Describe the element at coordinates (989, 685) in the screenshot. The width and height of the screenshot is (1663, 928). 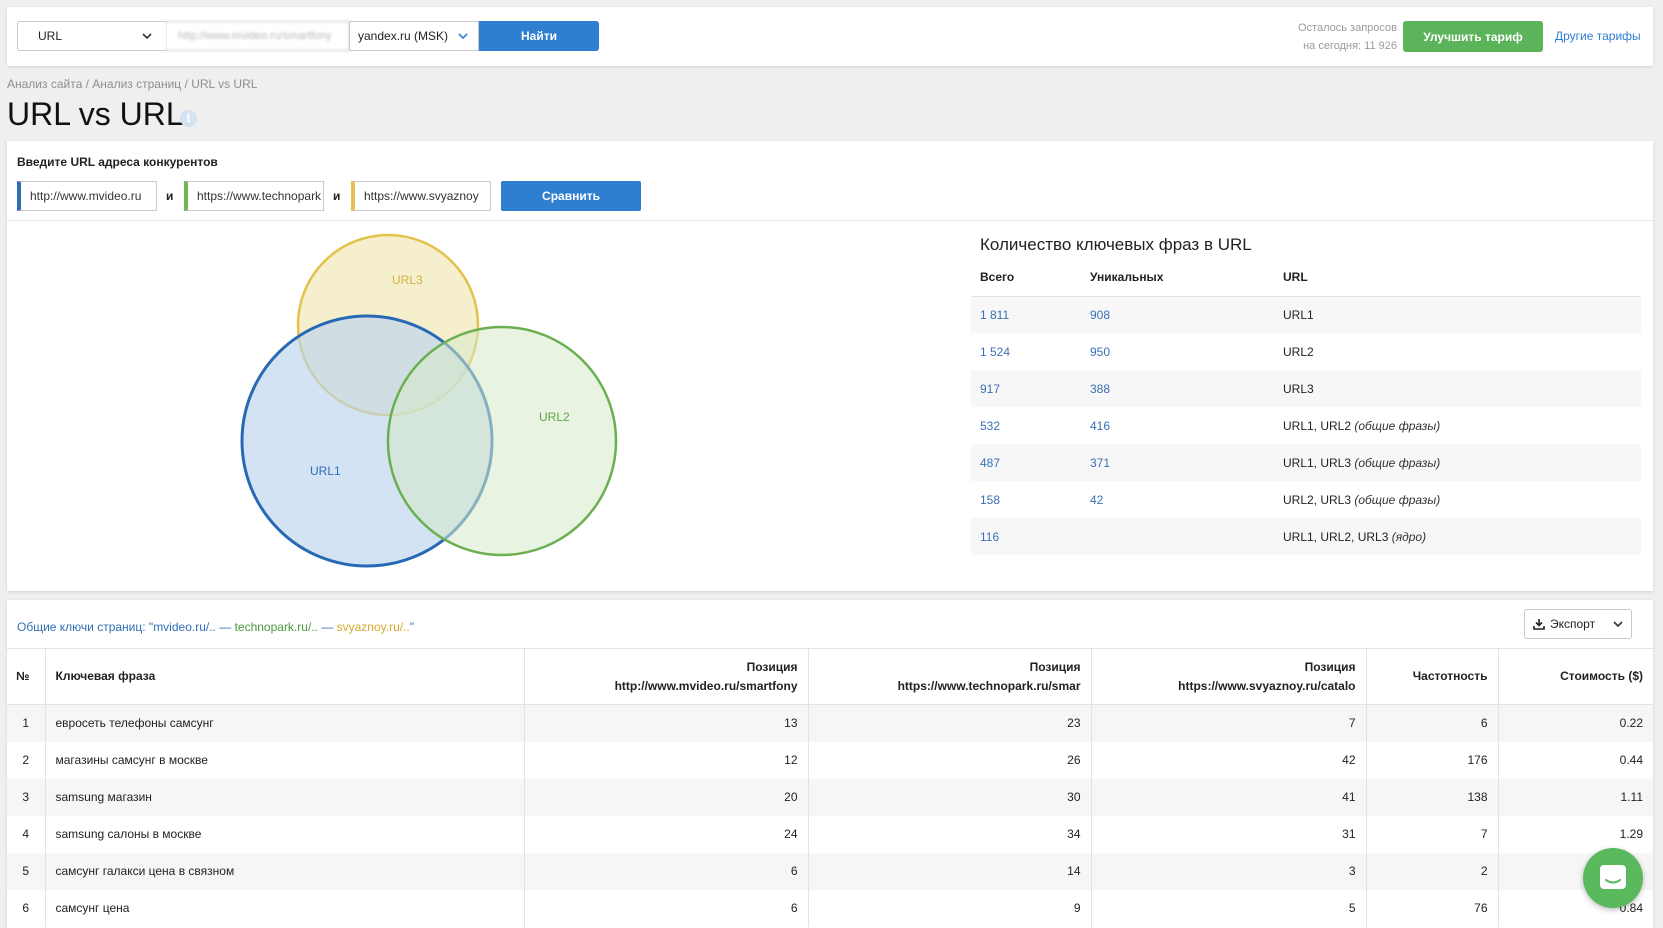
I see `position-url: https://www.technopark.ru/smar` at that location.